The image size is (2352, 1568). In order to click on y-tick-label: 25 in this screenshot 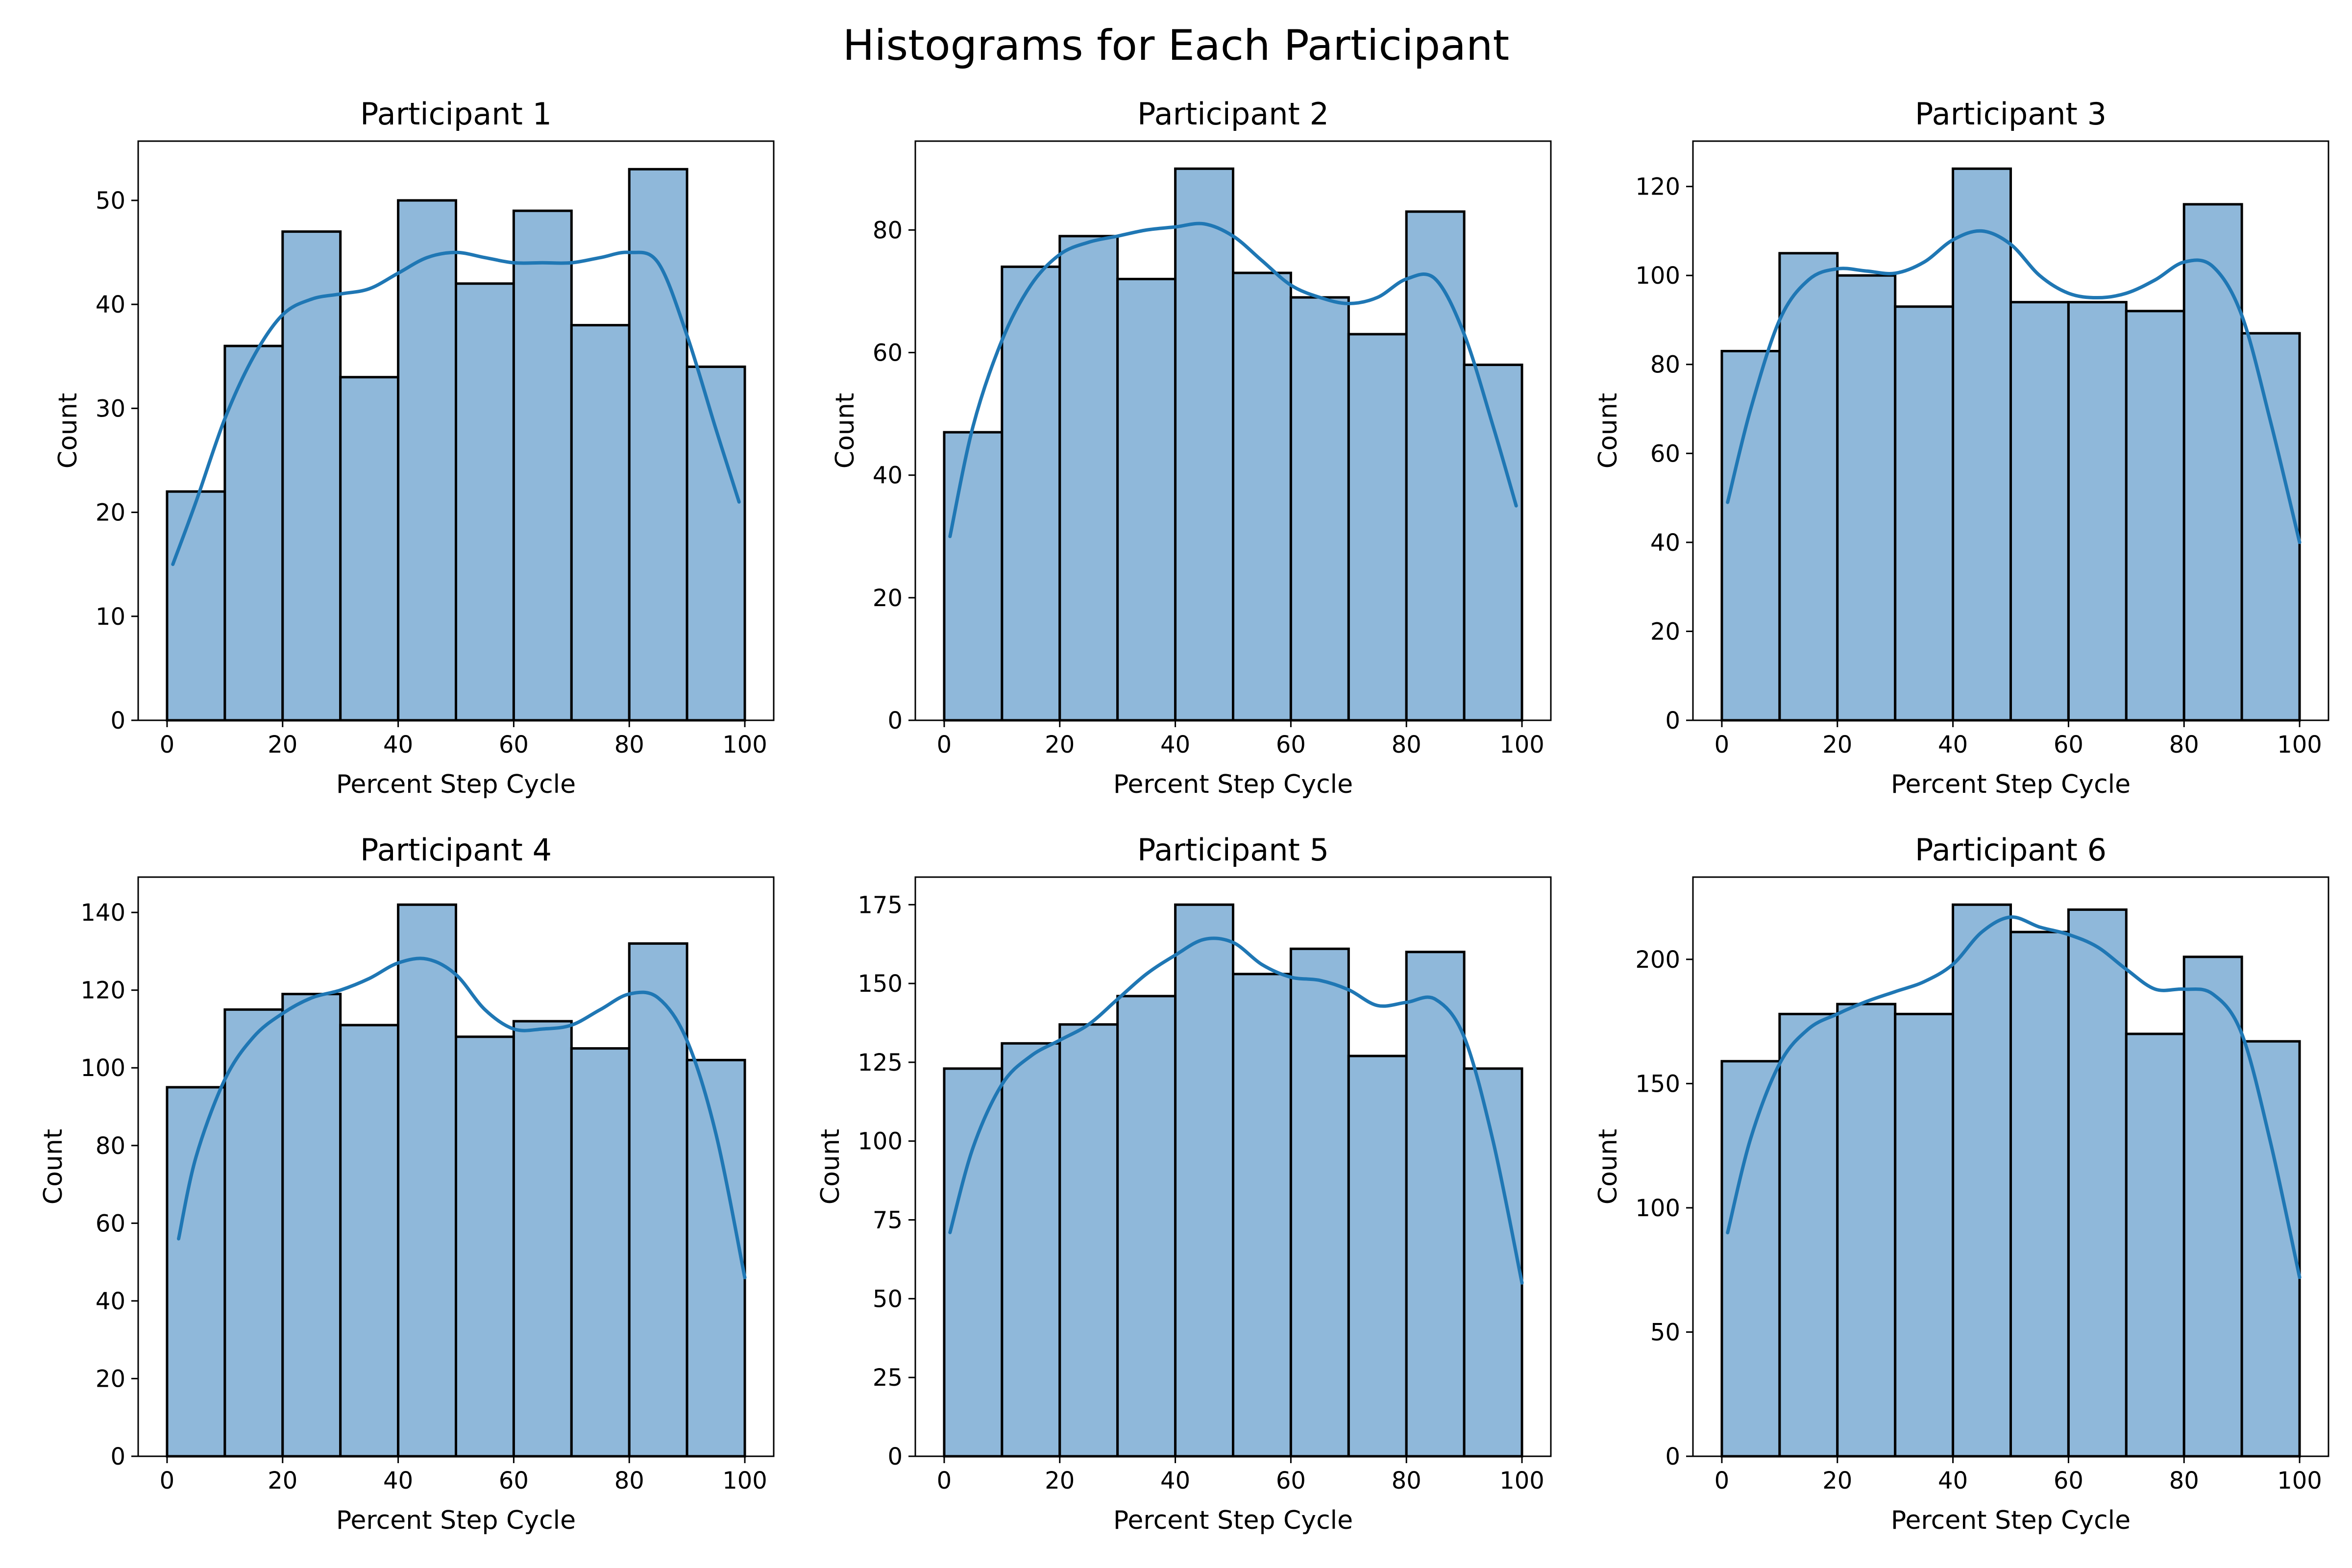, I will do `click(888, 1378)`.